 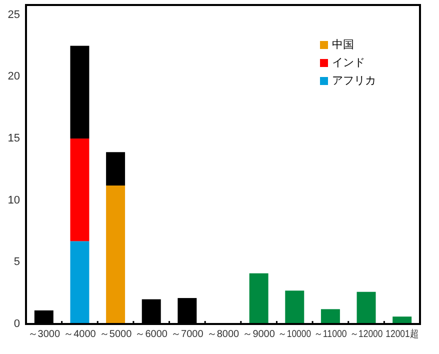 What do you see at coordinates (343, 44) in the screenshot?
I see `legend-label: 中国` at bounding box center [343, 44].